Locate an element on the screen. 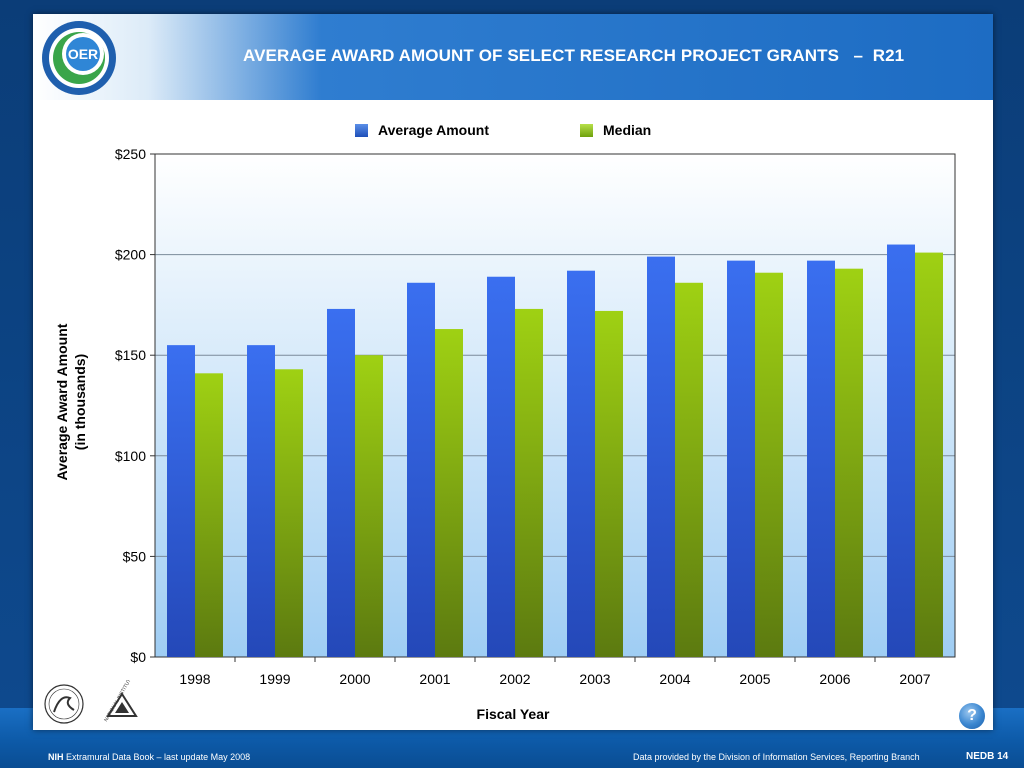  y-tick-label: $0 is located at coordinates (138, 657).